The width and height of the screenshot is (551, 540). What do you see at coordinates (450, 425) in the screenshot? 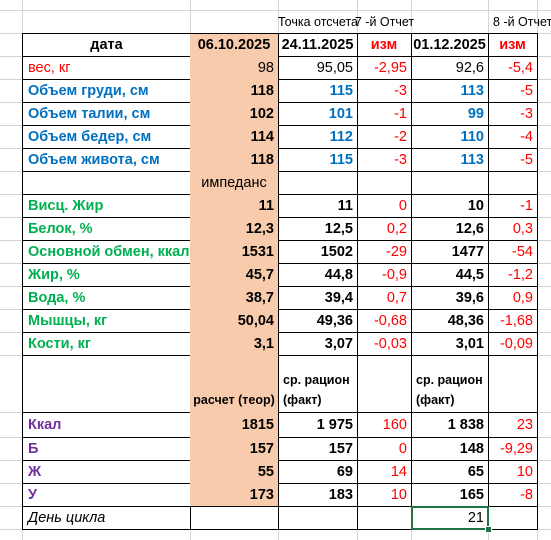
I see `nutrition-report8: 1 838` at bounding box center [450, 425].